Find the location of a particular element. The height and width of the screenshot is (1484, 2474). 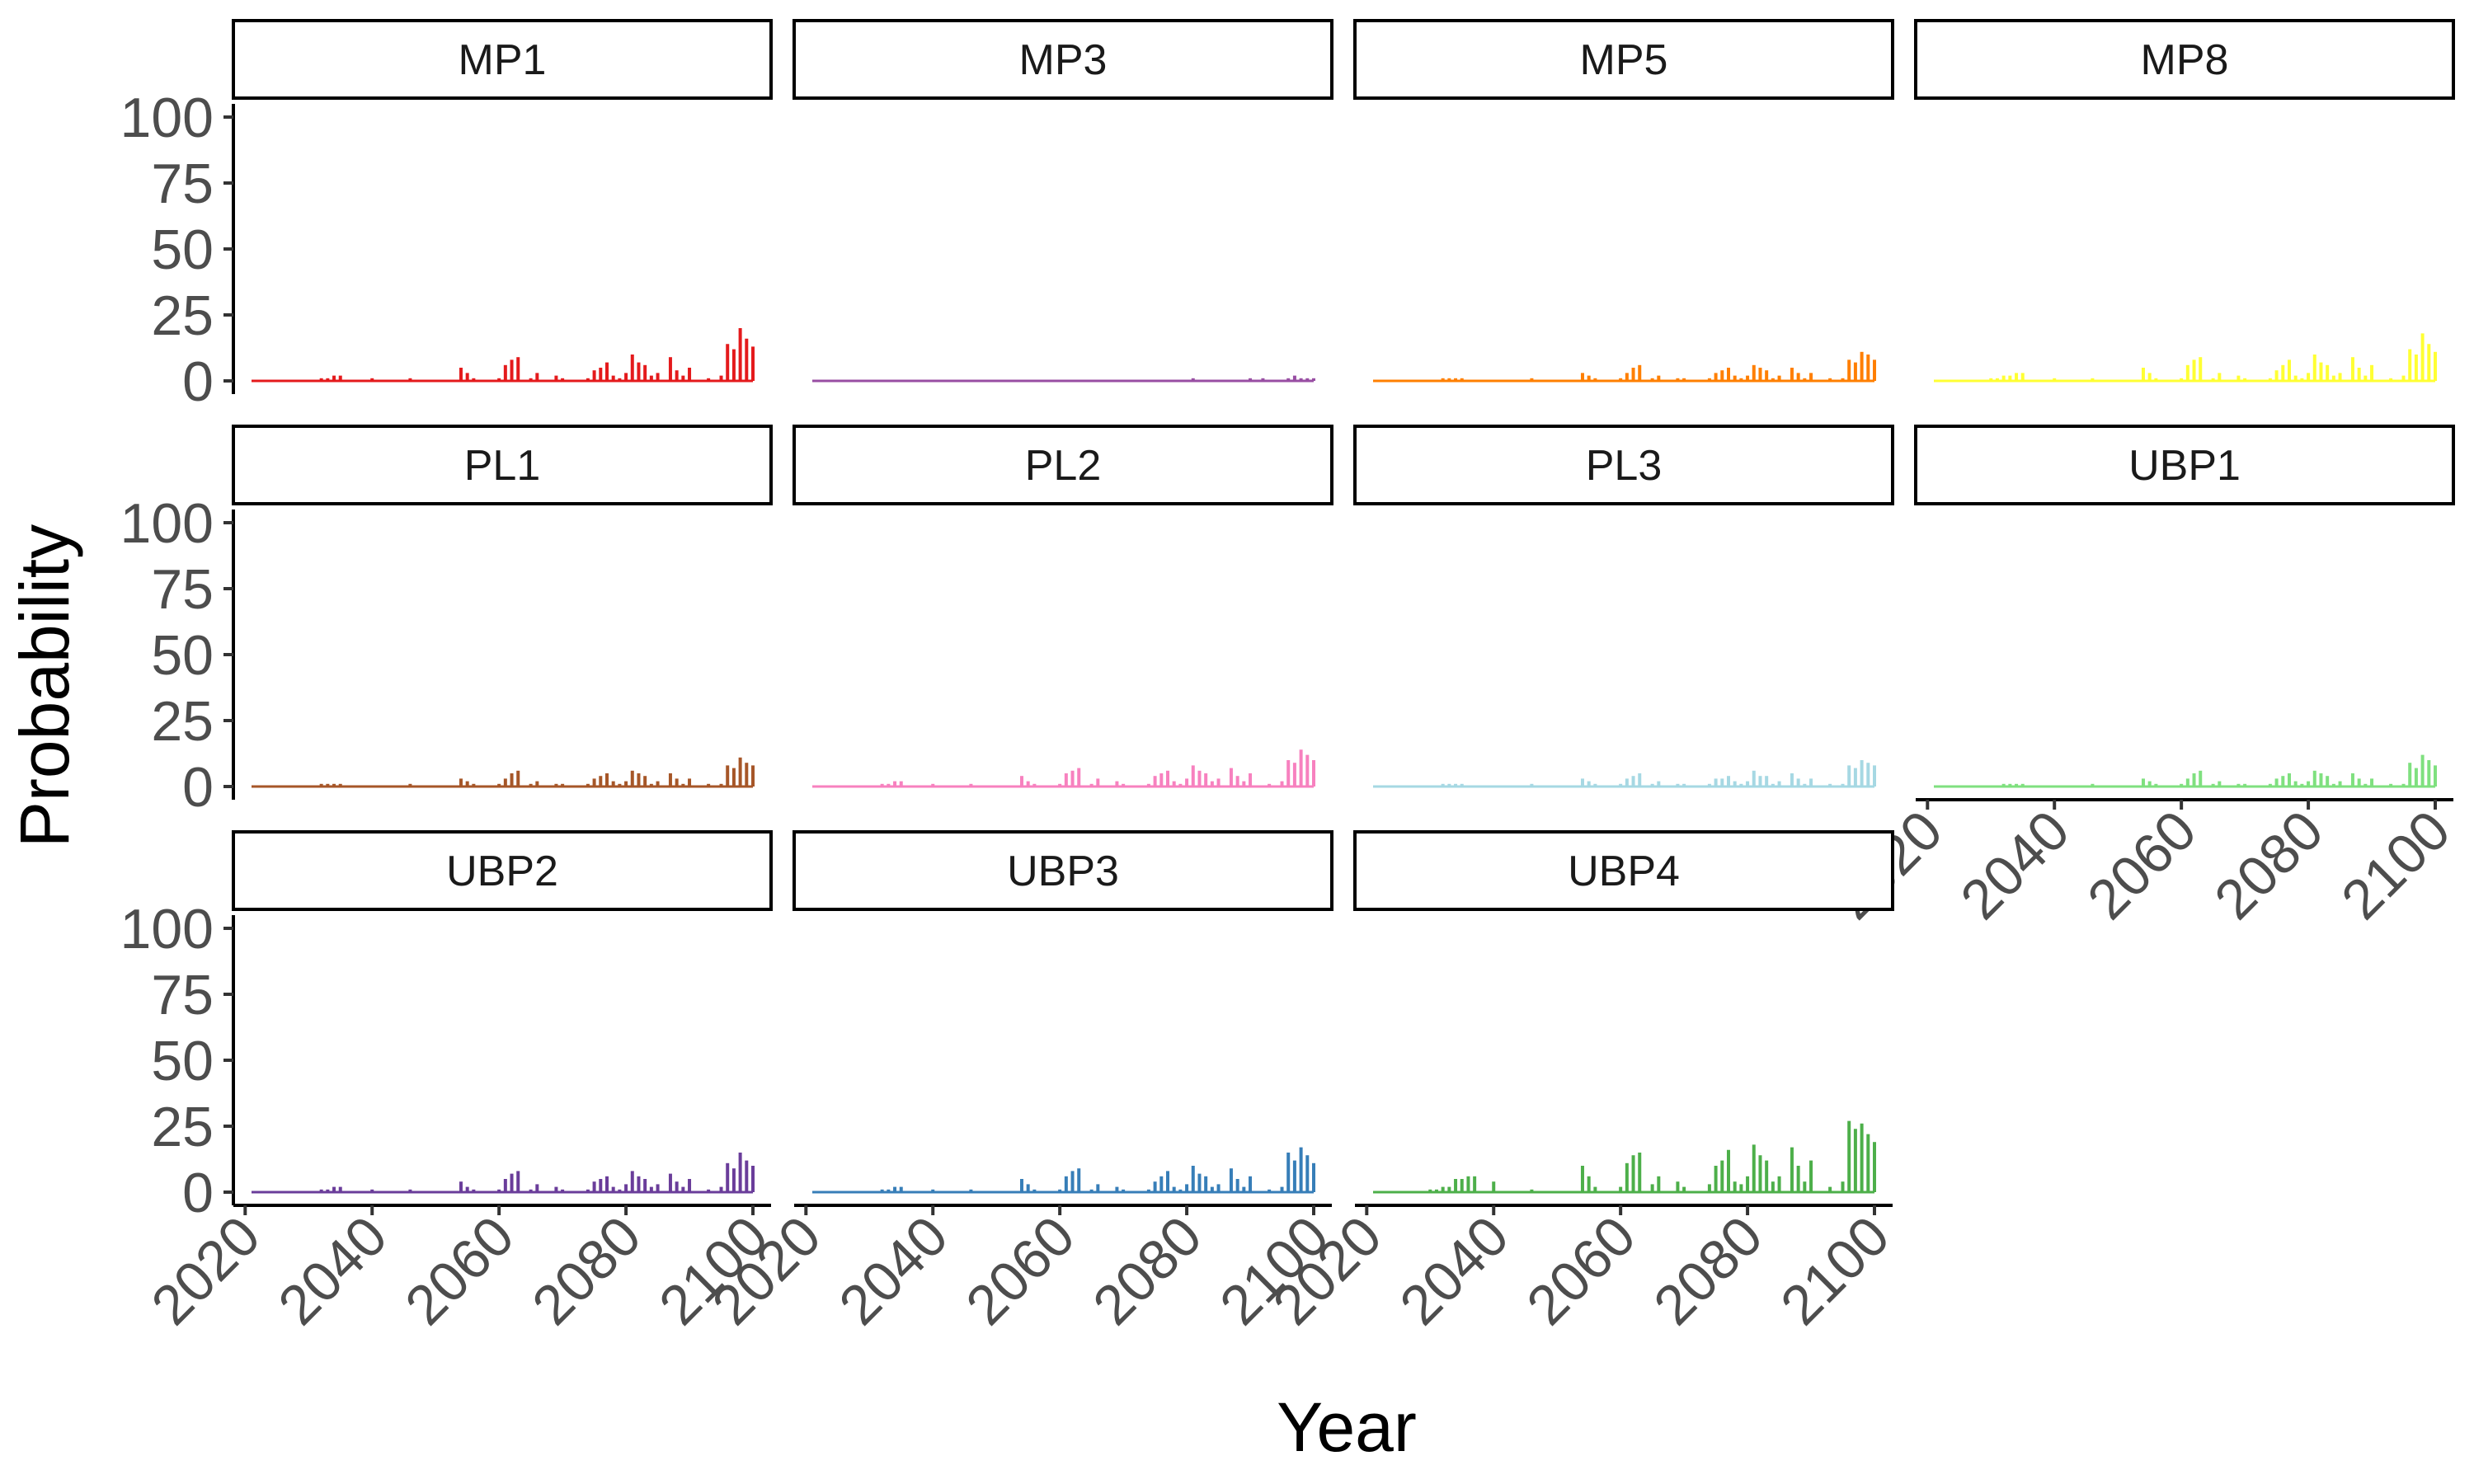

panel-ubp1: UBP120202040206020802100 is located at coordinates (2142, 678).